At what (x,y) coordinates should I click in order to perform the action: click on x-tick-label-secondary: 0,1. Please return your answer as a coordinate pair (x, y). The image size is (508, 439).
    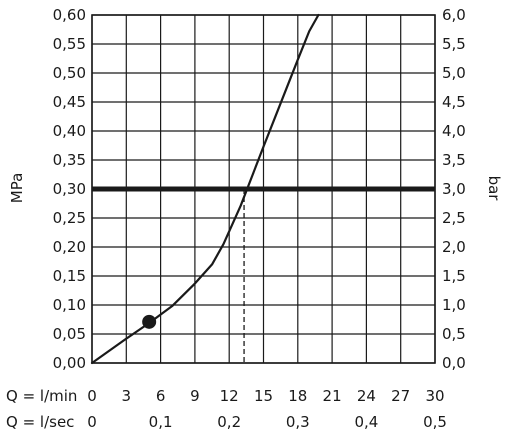
    Looking at the image, I should click on (161, 422).